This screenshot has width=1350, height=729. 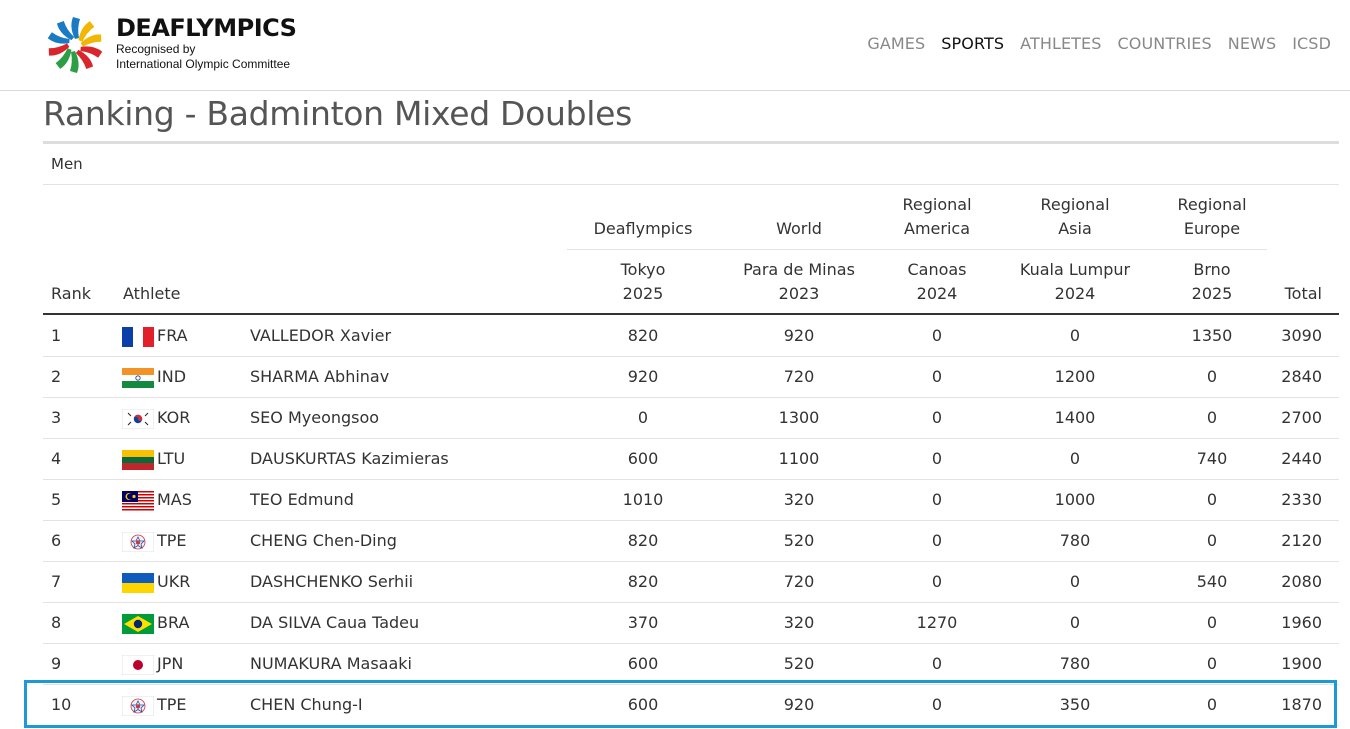 What do you see at coordinates (691, 418) in the screenshot?
I see `table-row: 3 KOR SEO Myeongsoo 0 1300 0 1400 0 2700` at bounding box center [691, 418].